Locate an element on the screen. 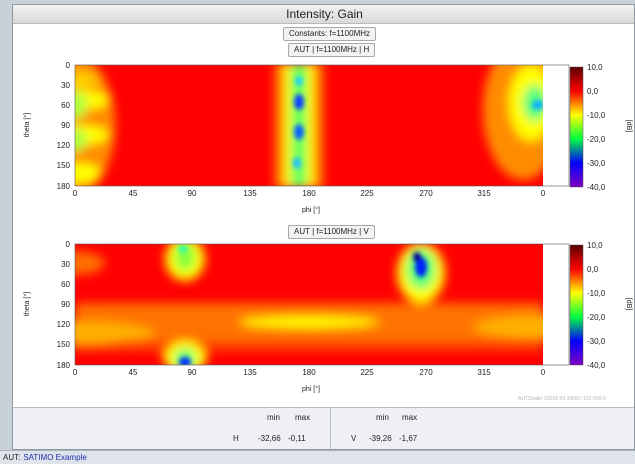  v-min: -39,26 is located at coordinates (380, 438).